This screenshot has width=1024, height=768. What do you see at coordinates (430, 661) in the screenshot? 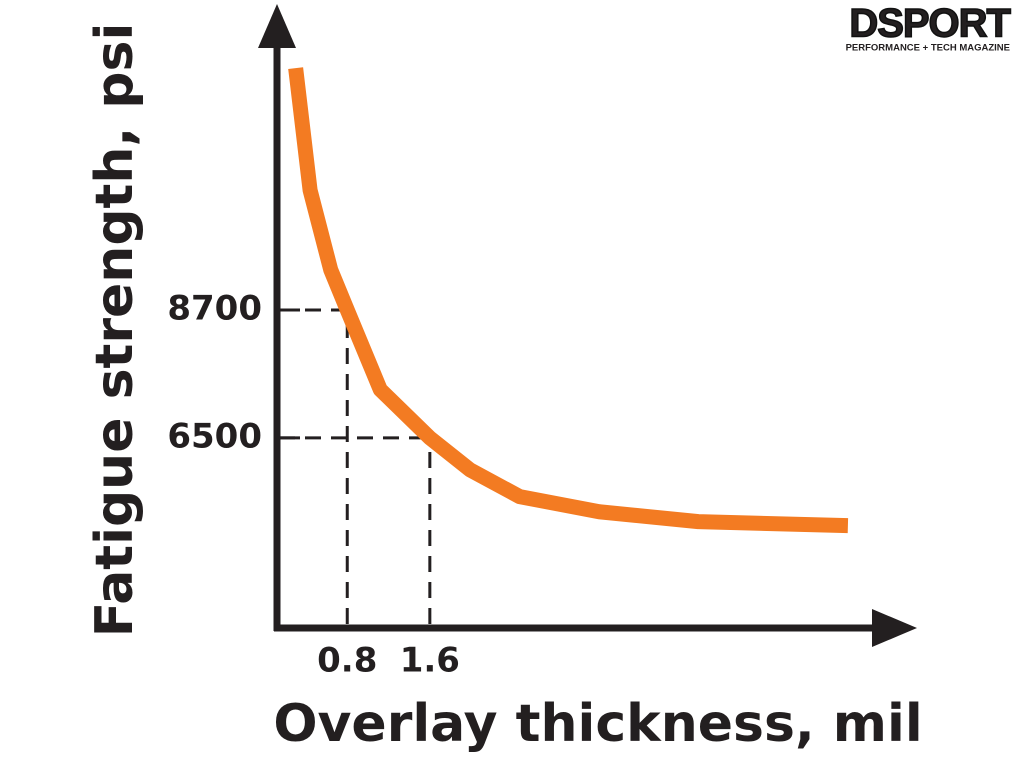
I see `x-tick-label: 1.6` at bounding box center [430, 661].